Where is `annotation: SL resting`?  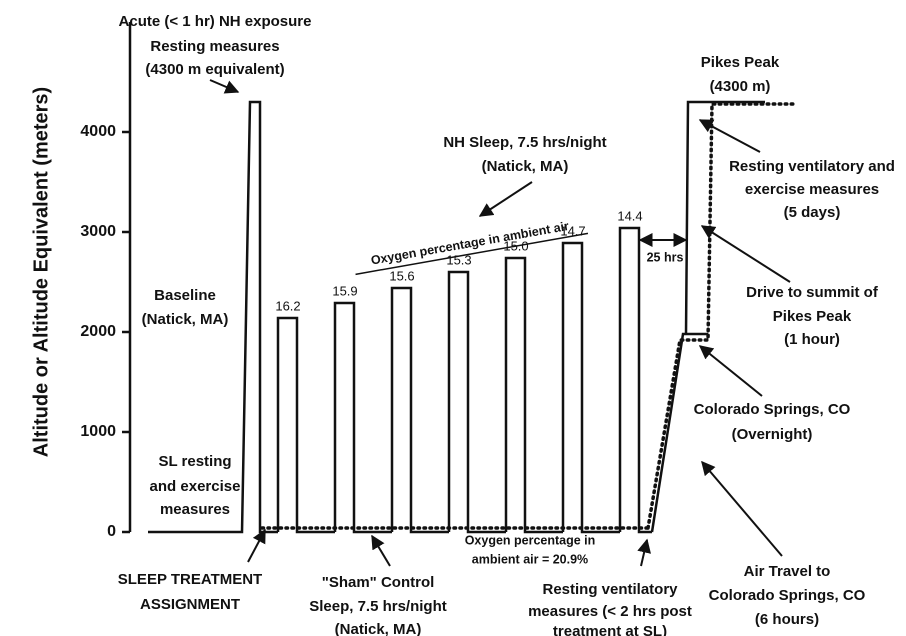 annotation: SL resting is located at coordinates (194, 461).